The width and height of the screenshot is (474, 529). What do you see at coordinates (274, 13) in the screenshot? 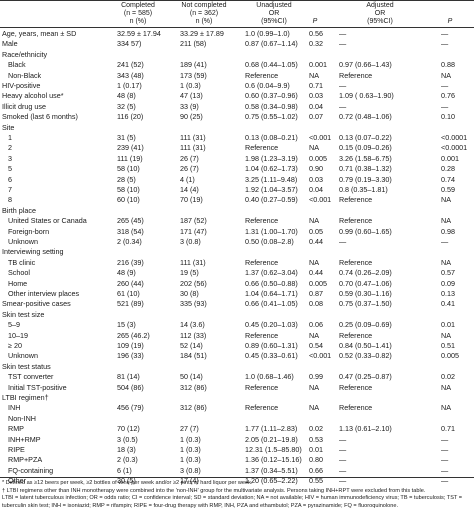
I see `col-unadjusted-header: Unadjusted OR (95%CI)` at bounding box center [274, 13].